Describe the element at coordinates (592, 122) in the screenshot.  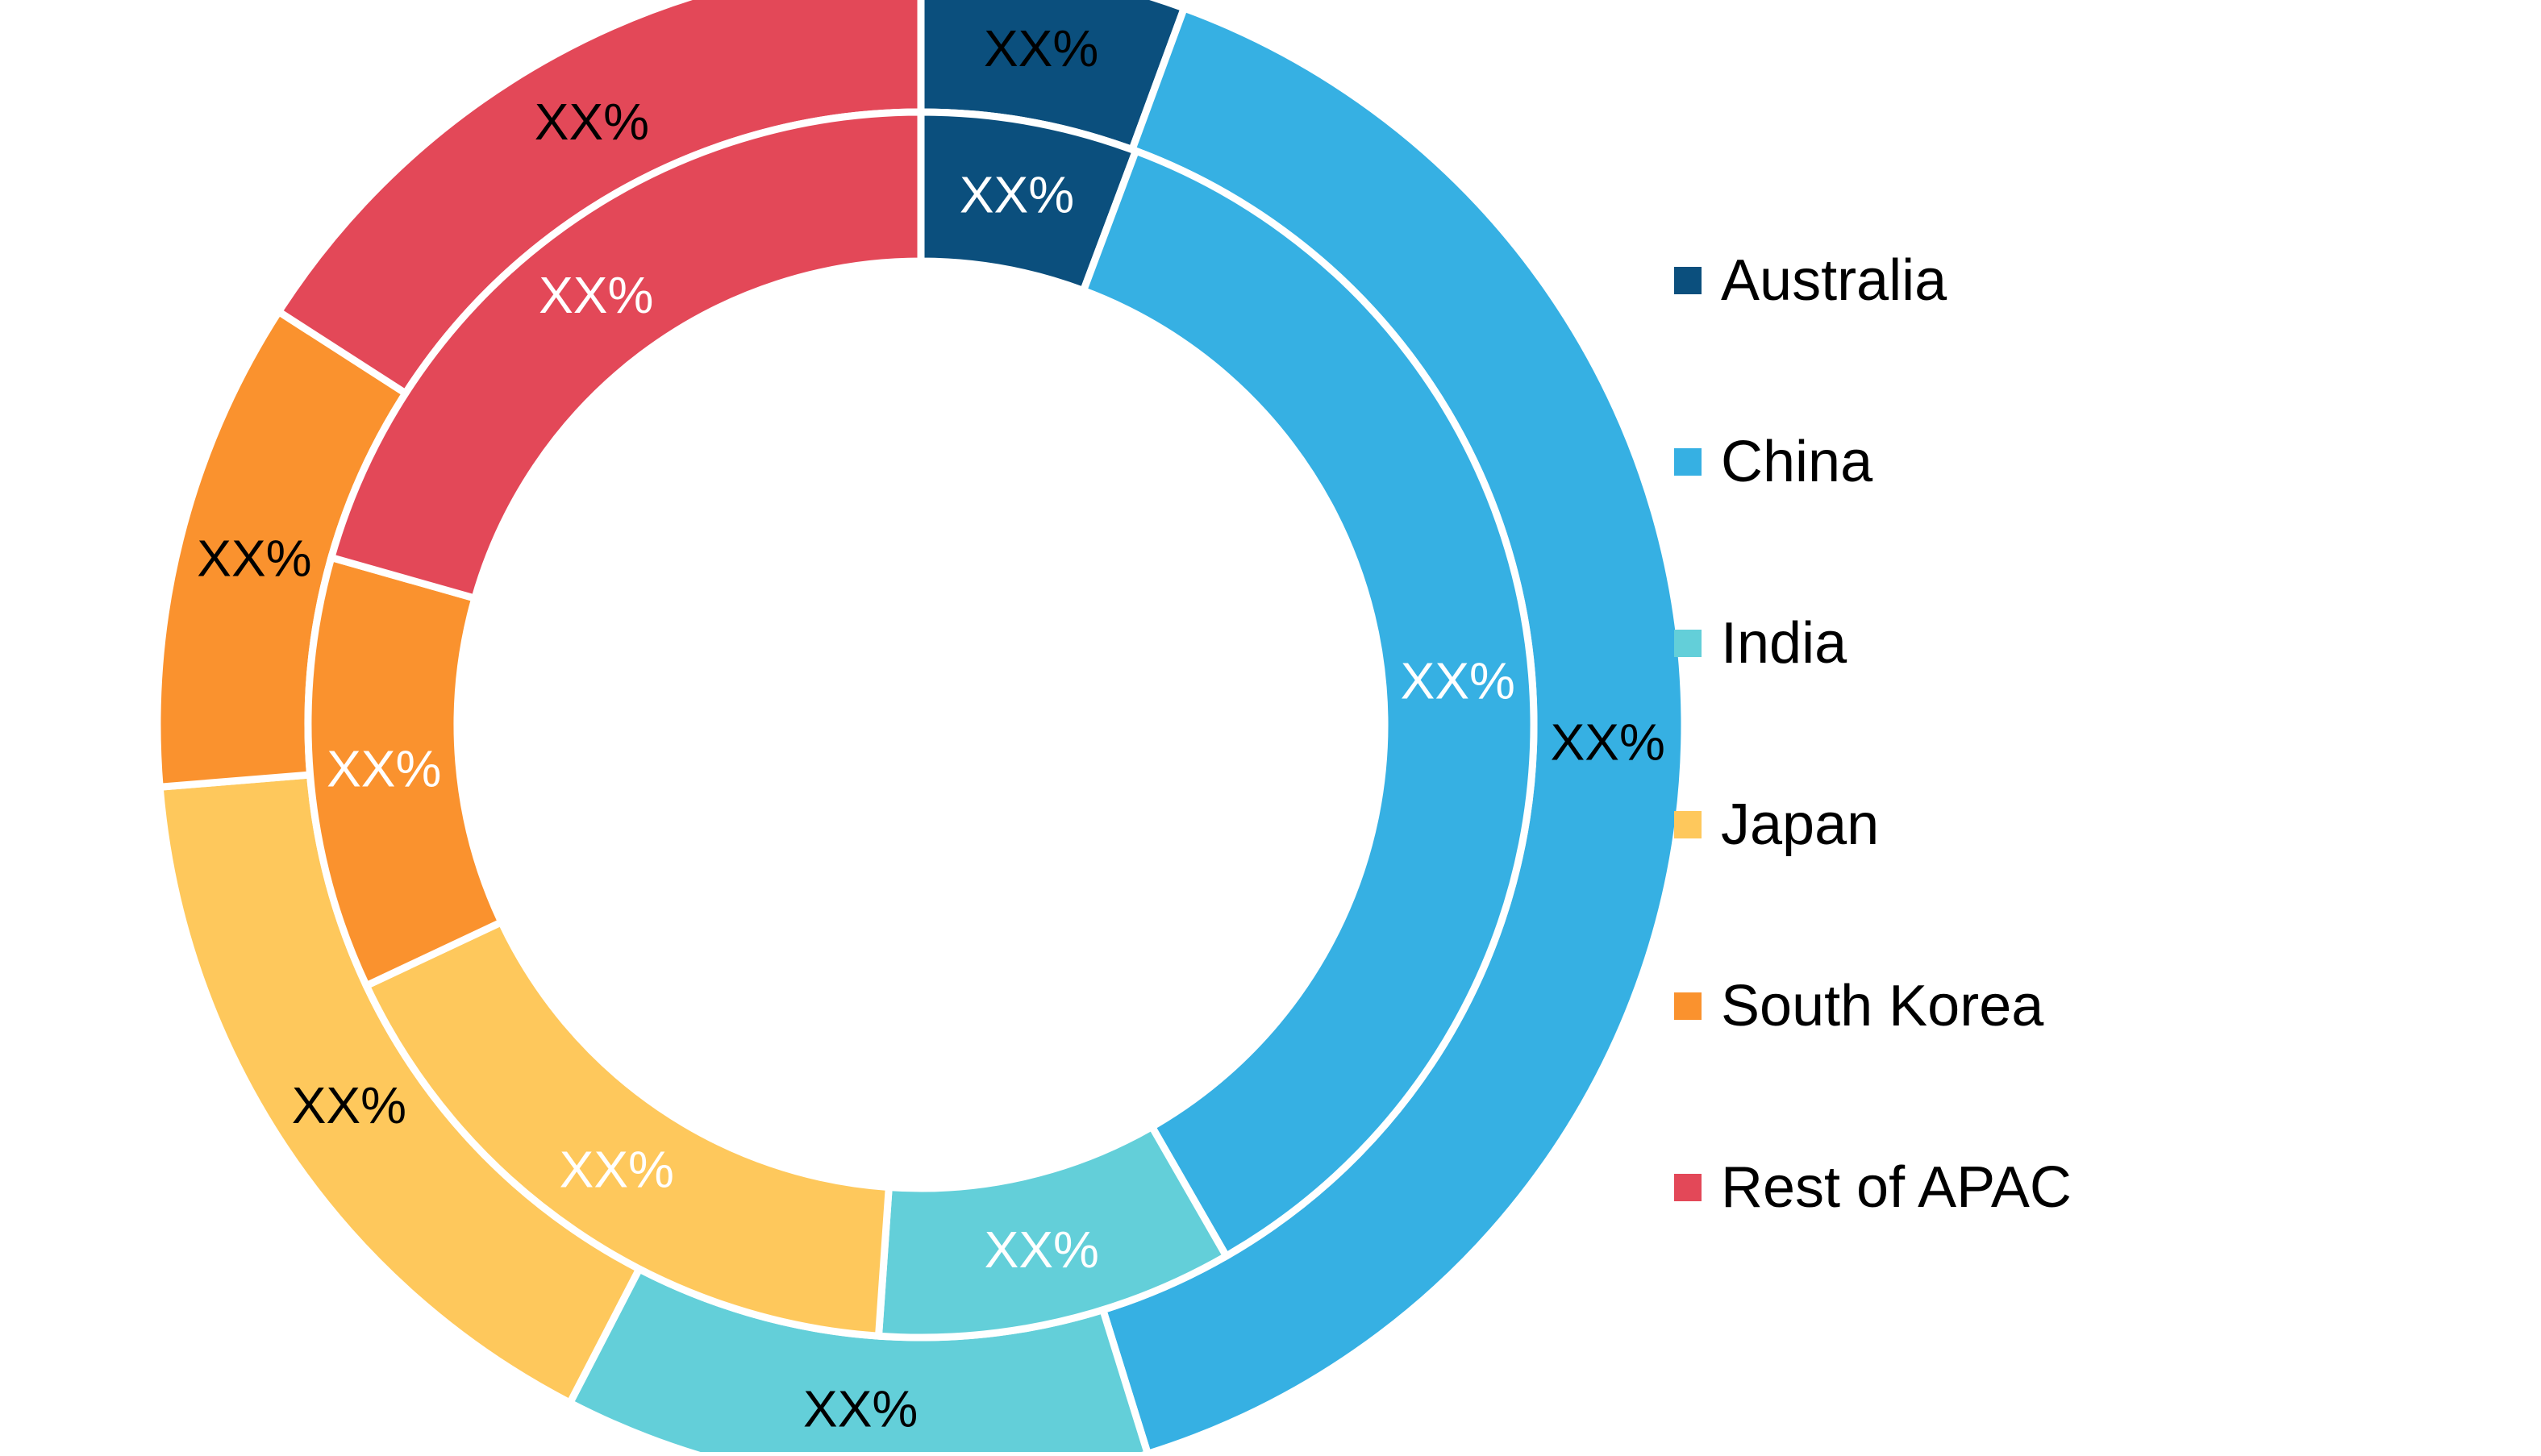
I see `outer-label-rest-of-apac: XX%` at that location.